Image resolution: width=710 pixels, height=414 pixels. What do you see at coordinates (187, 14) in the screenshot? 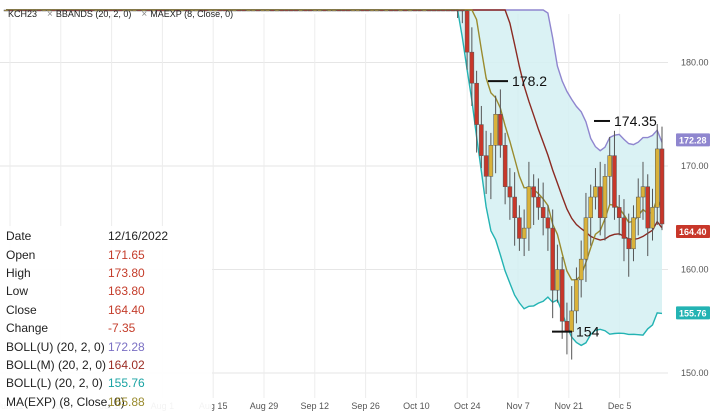
I see `indicator-maexp: × MAEXP (8, Close, 0)` at bounding box center [187, 14].